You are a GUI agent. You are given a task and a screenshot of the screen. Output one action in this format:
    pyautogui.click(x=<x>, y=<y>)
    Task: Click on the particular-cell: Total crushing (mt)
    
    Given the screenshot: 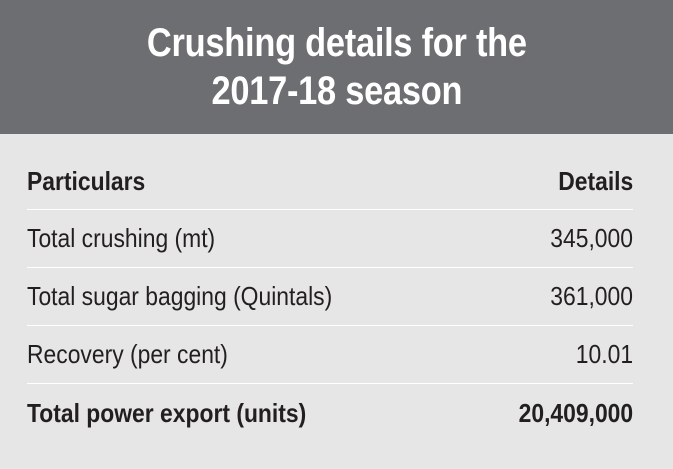 What is the action you would take?
    pyautogui.click(x=121, y=238)
    